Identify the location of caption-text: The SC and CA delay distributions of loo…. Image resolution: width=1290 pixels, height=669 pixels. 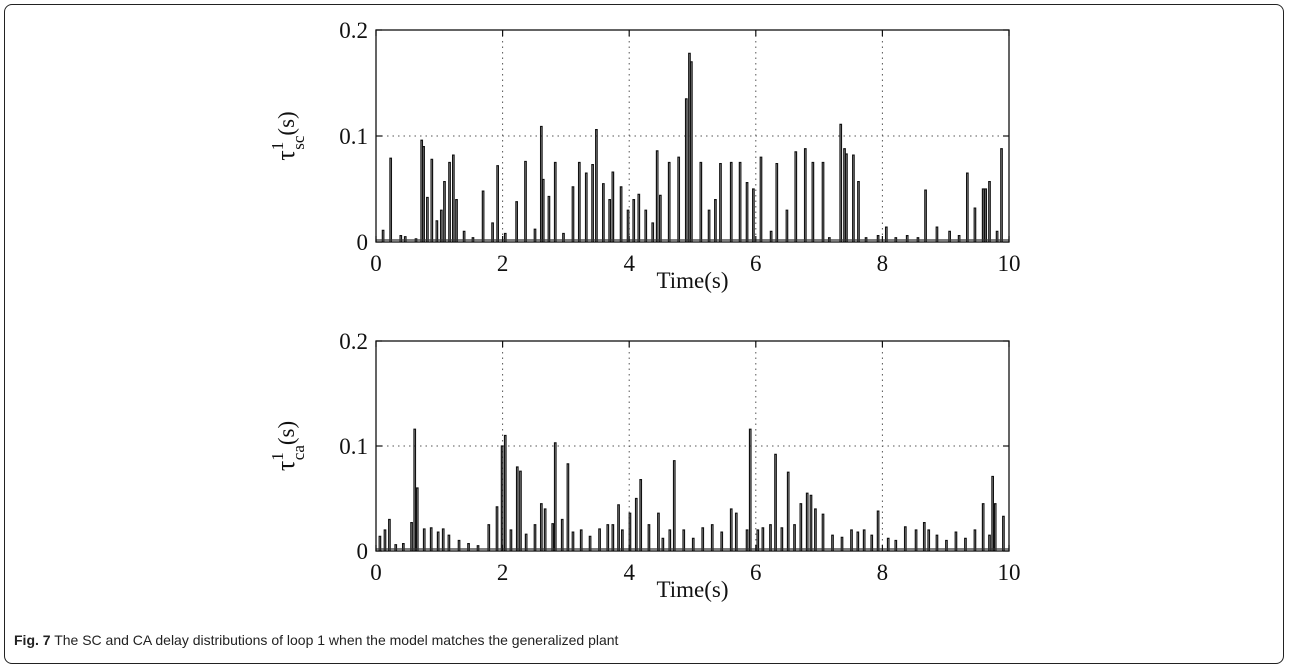
(336, 640).